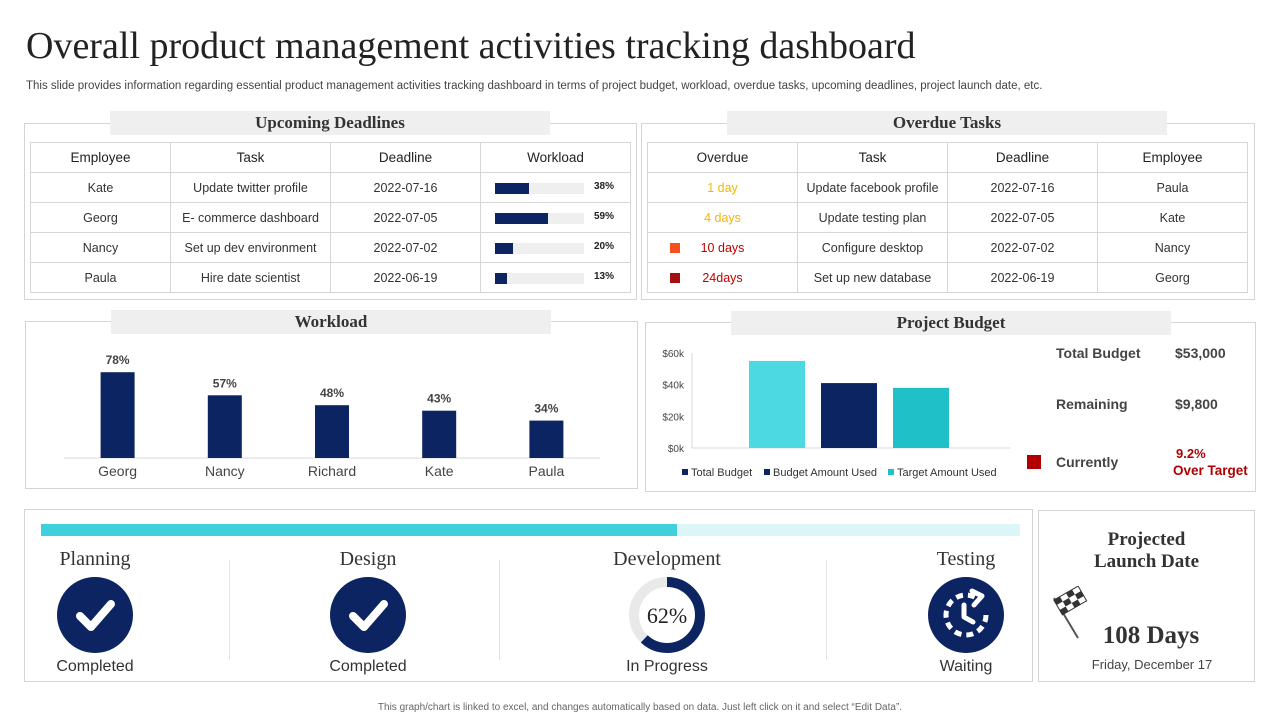 The width and height of the screenshot is (1280, 720). Describe the element at coordinates (405, 187) in the screenshot. I see `deadline-cell: 2022-07-16` at that location.